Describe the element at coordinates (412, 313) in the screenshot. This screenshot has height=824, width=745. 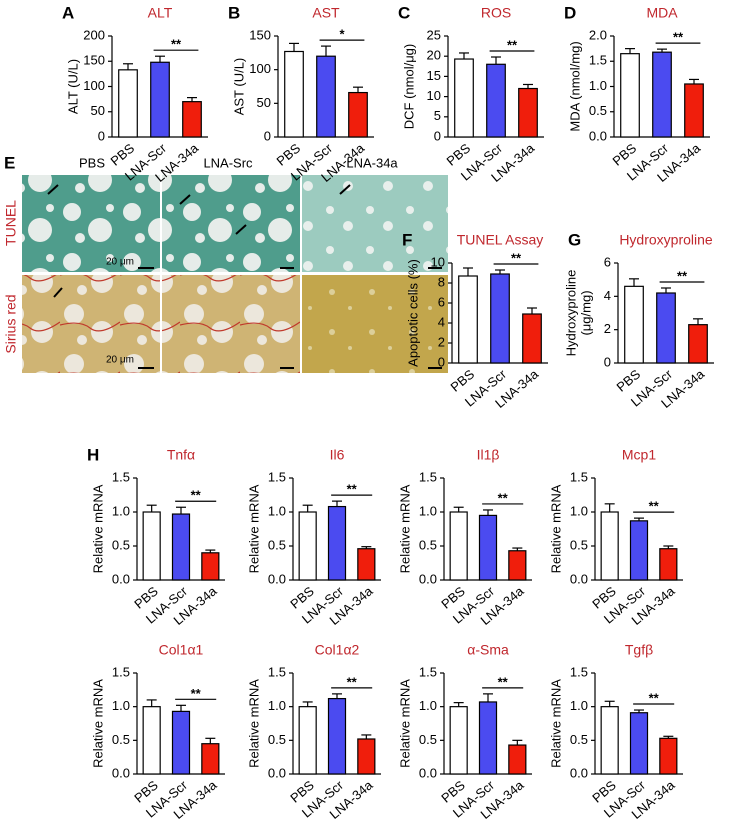
I see `y-axis-label: Apoptotic cells (%)` at that location.